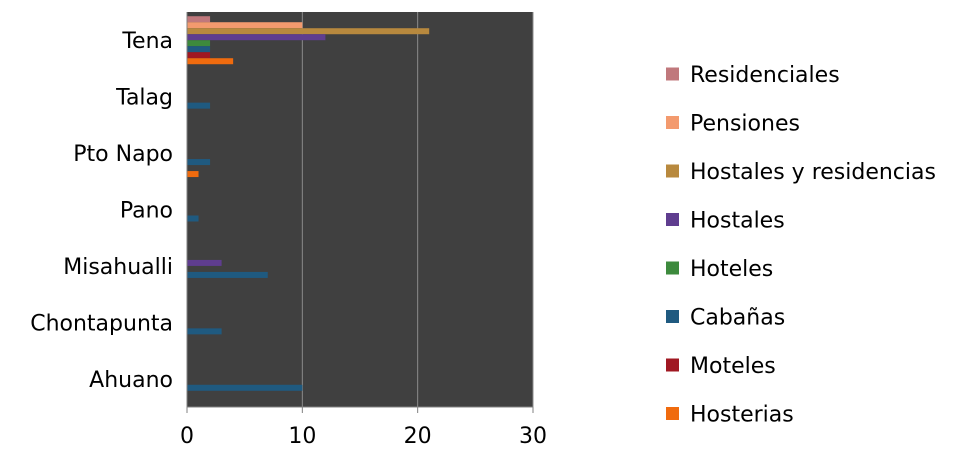 The height and width of the screenshot is (452, 979). What do you see at coordinates (533, 436) in the screenshot?
I see `x-tick-label: 30` at bounding box center [533, 436].